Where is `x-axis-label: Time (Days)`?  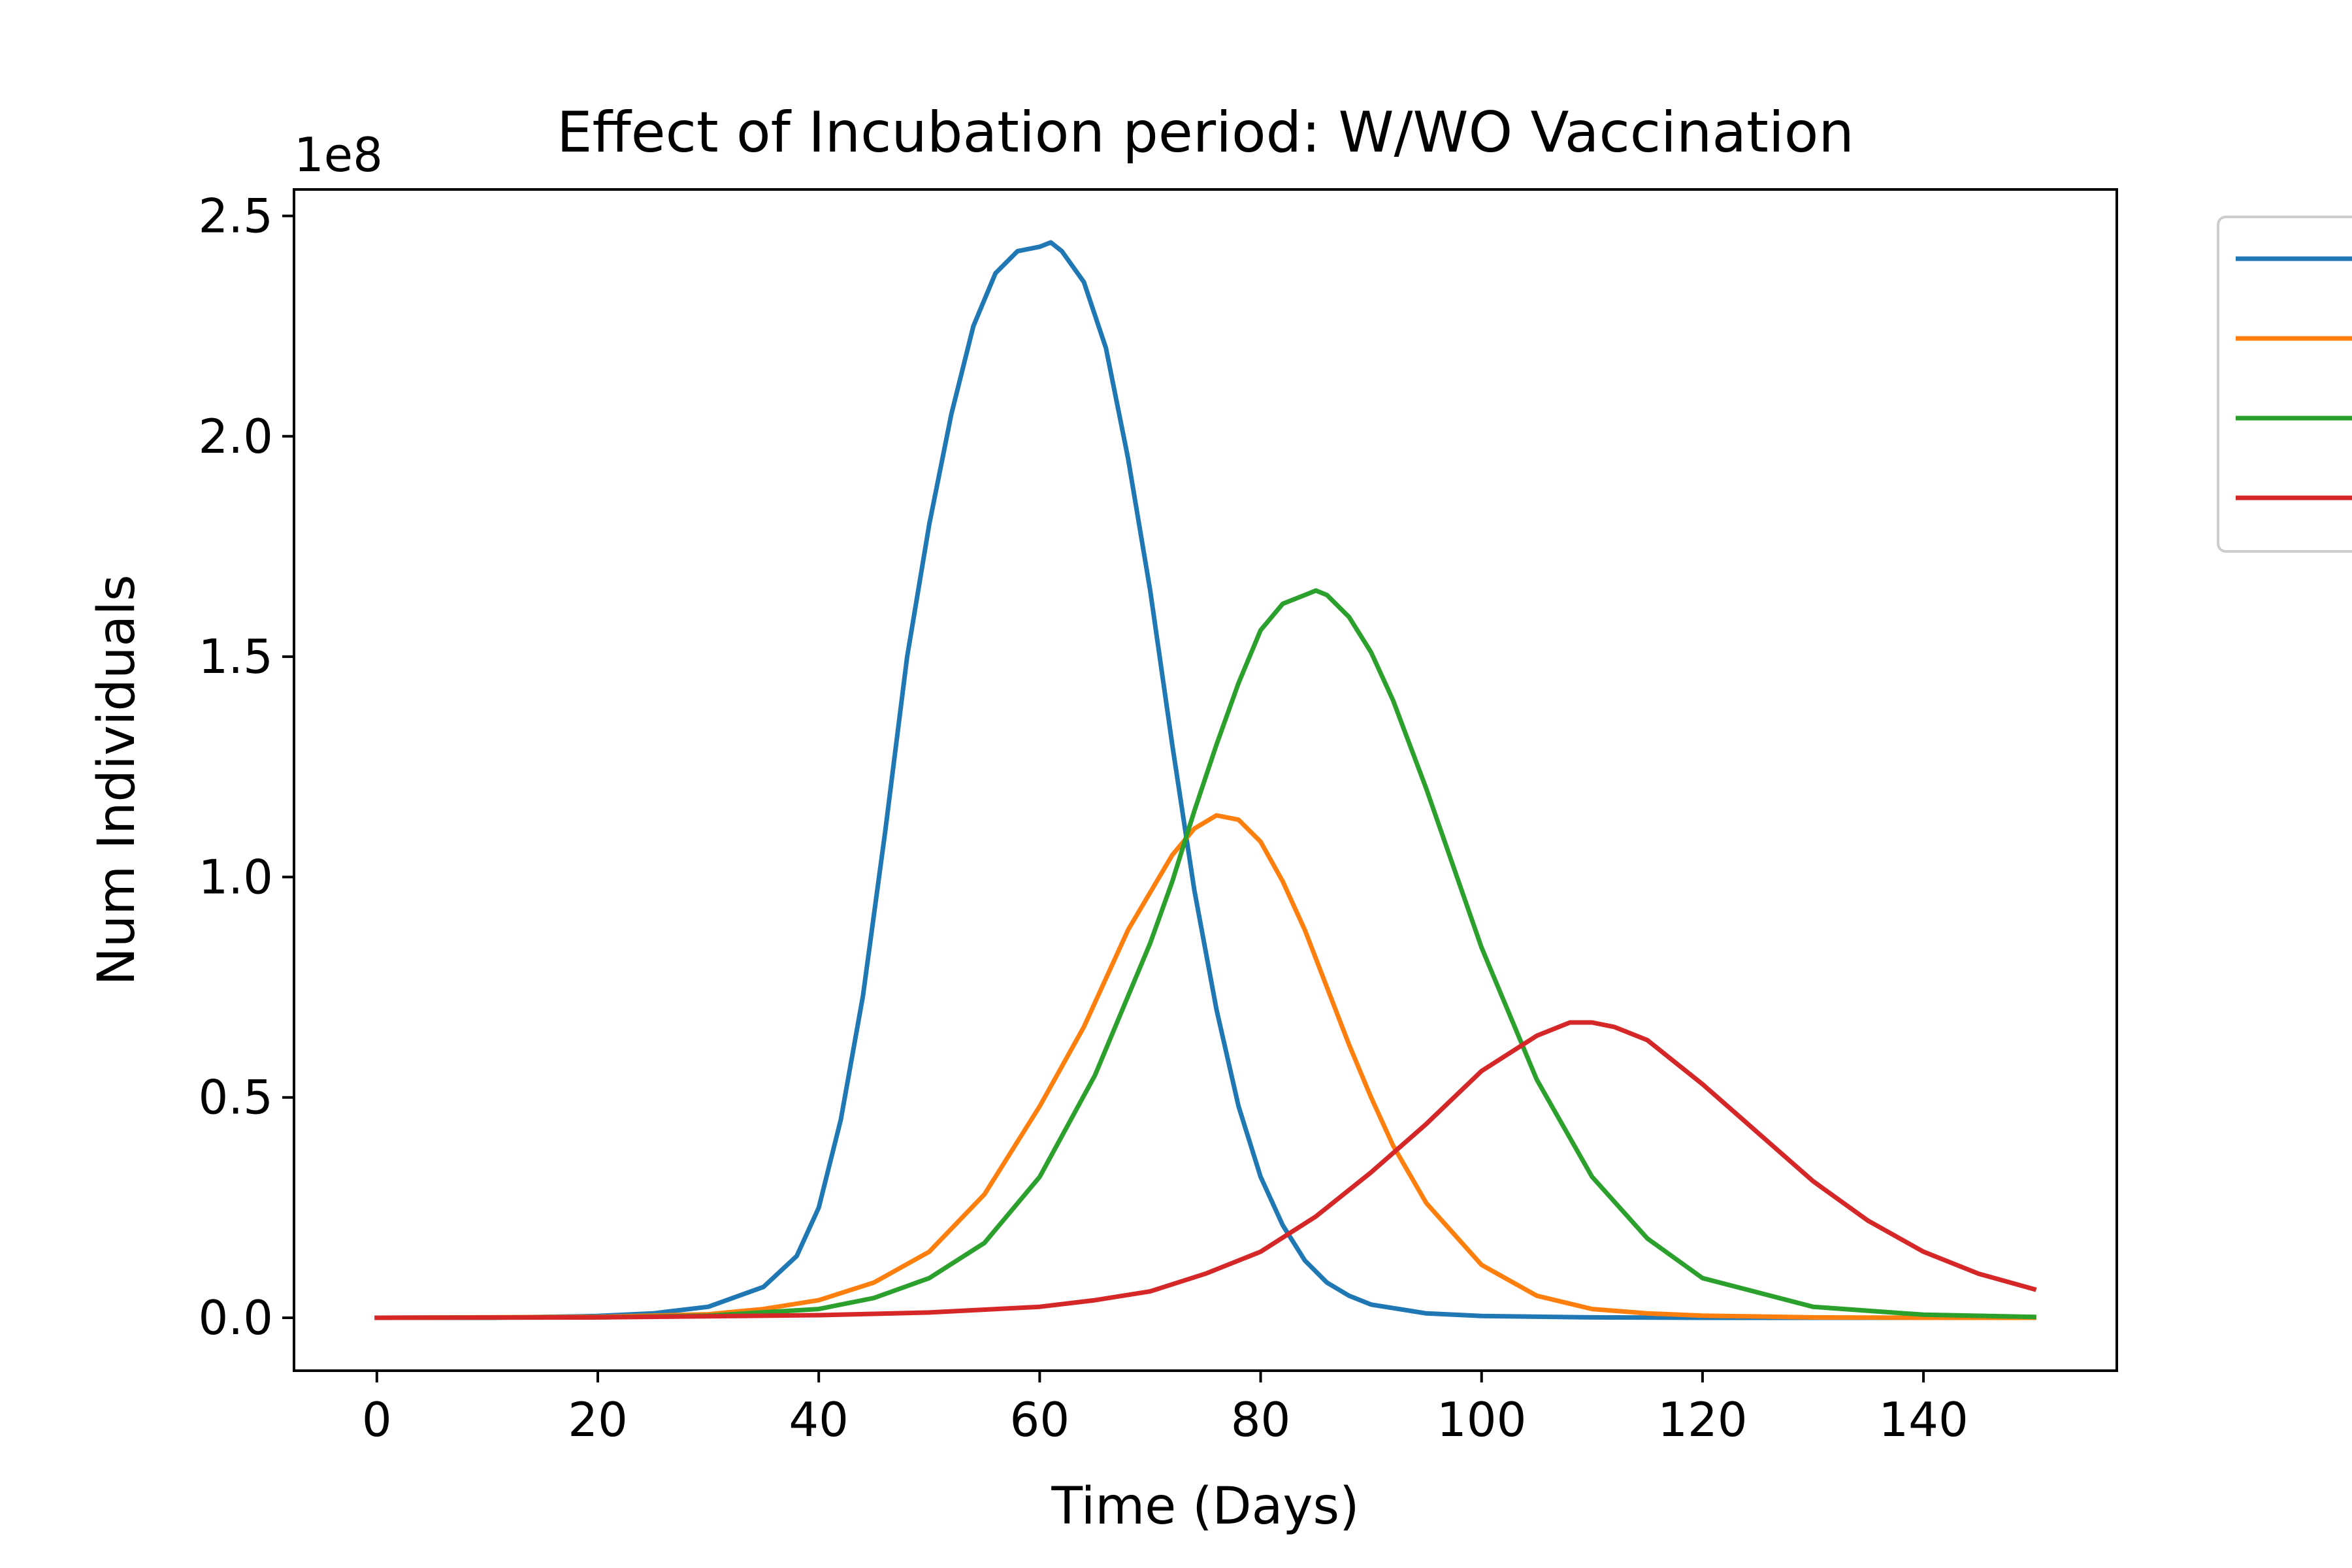
x-axis-label: Time (Days) is located at coordinates (1205, 1506).